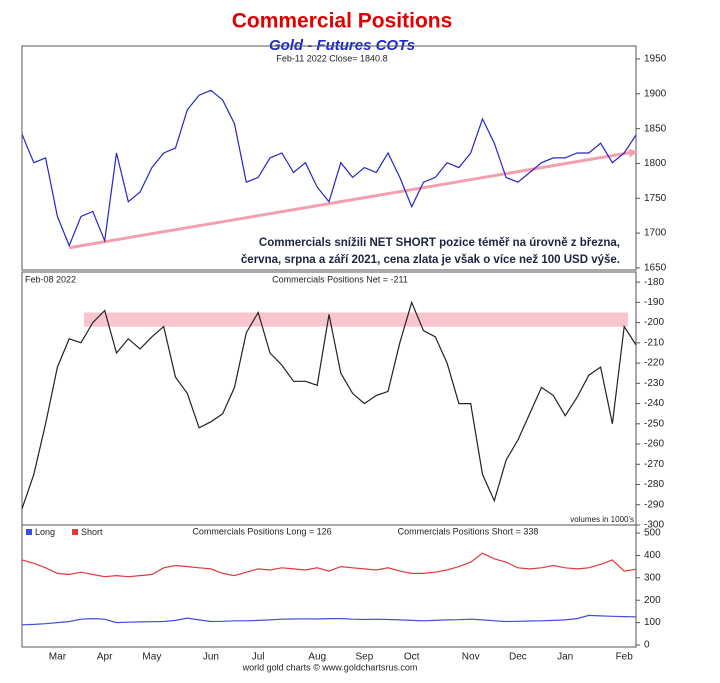  Describe the element at coordinates (92, 532) in the screenshot. I see `legend-label: Short` at that location.